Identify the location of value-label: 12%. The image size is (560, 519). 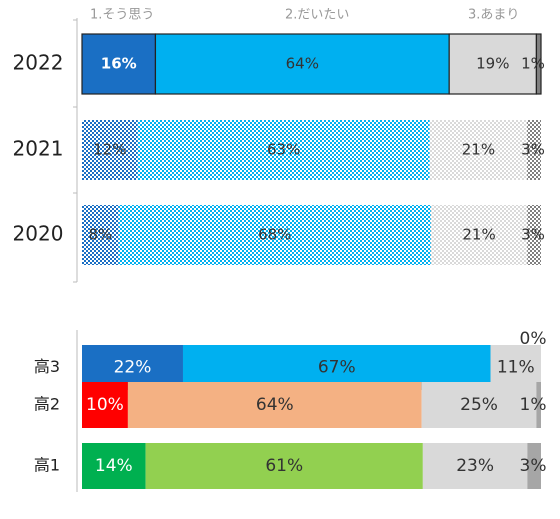
(109, 150).